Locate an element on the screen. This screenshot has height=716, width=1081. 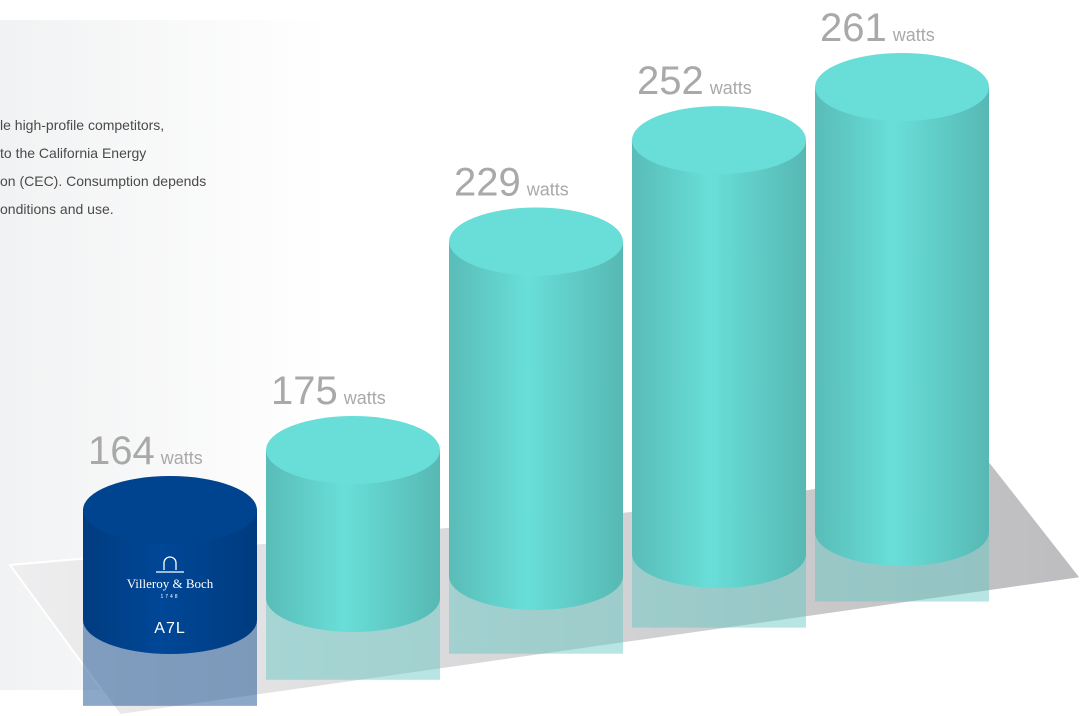
intro-line: on (CEC). Consumption depends is located at coordinates (103, 181).